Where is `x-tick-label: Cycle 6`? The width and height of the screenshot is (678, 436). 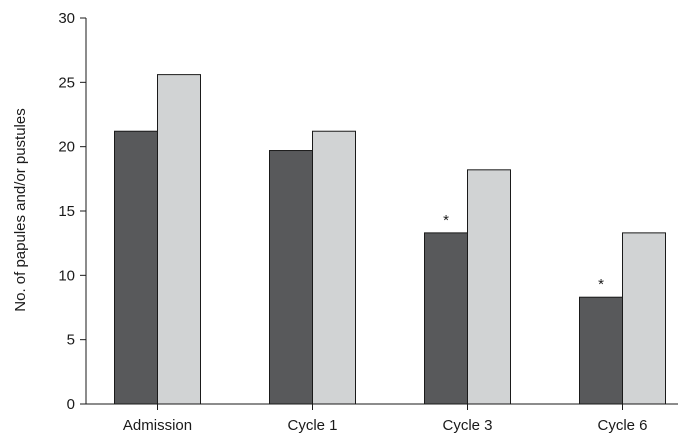 x-tick-label: Cycle 6 is located at coordinates (622, 425).